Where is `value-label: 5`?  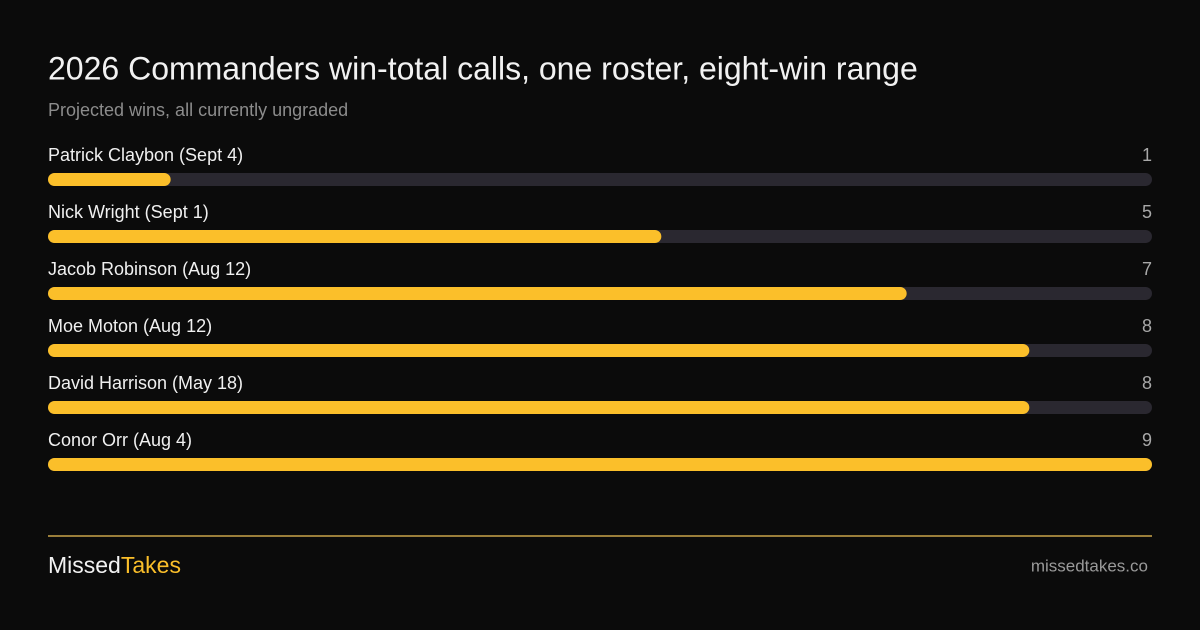
value-label: 5 is located at coordinates (1147, 212).